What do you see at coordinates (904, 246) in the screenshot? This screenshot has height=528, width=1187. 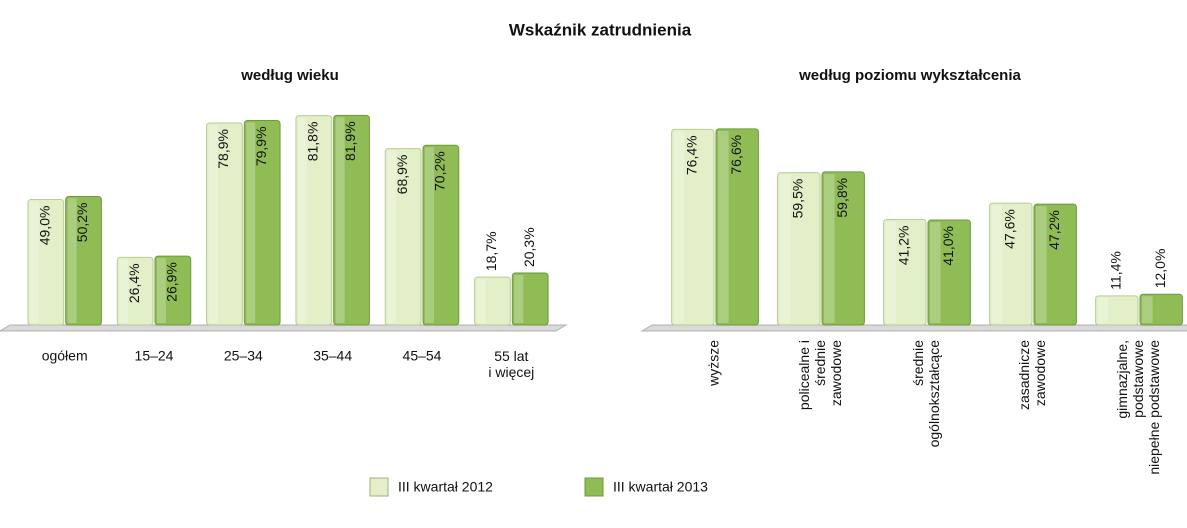 I see `value-label: 41,2%` at bounding box center [904, 246].